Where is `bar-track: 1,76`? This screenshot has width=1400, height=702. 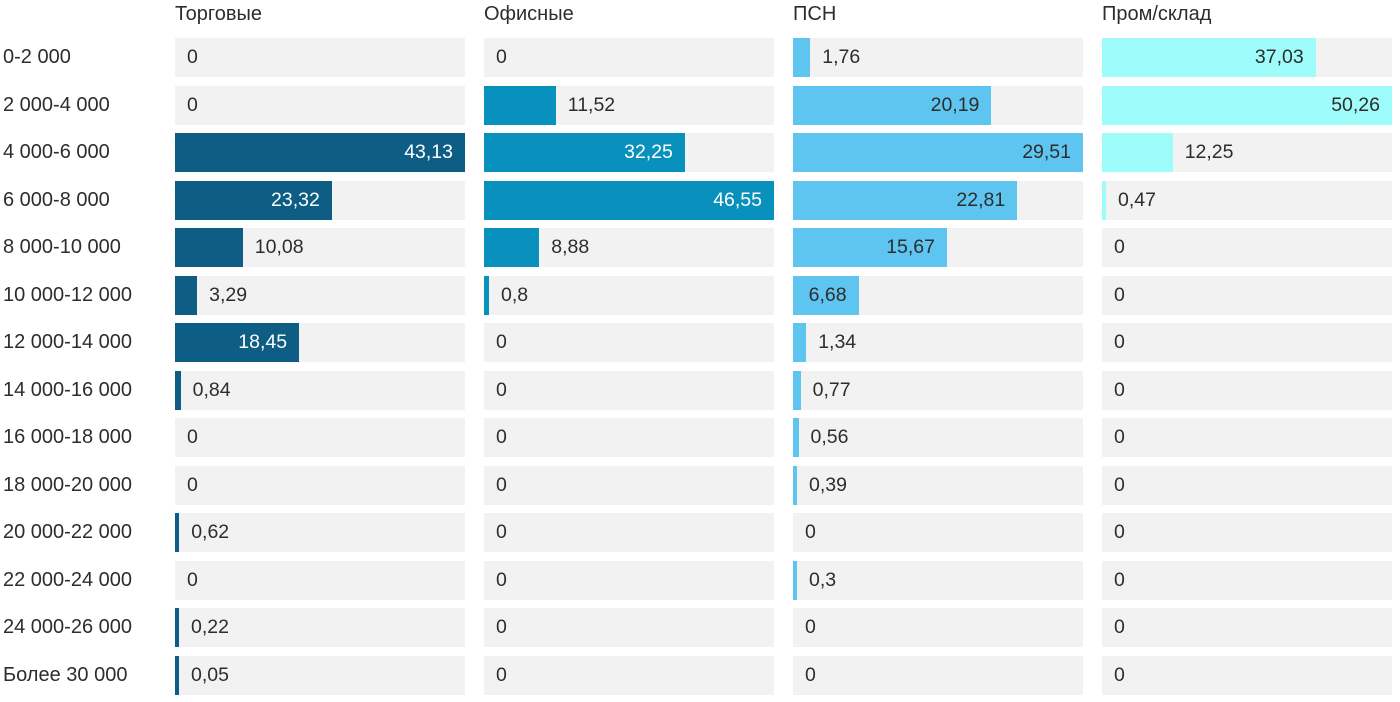
bar-track: 1,76 is located at coordinates (938, 57).